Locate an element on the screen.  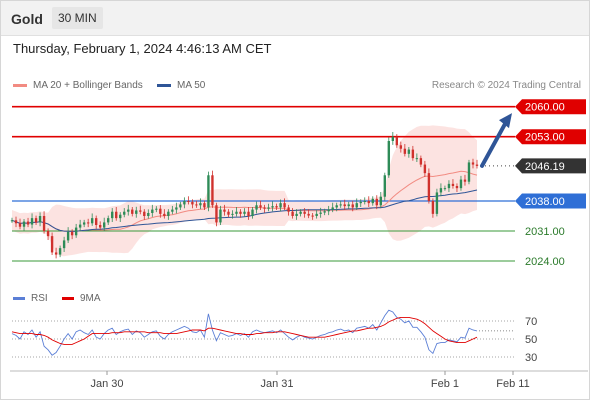
level-label-2: 2046.19 is located at coordinates (545, 167).